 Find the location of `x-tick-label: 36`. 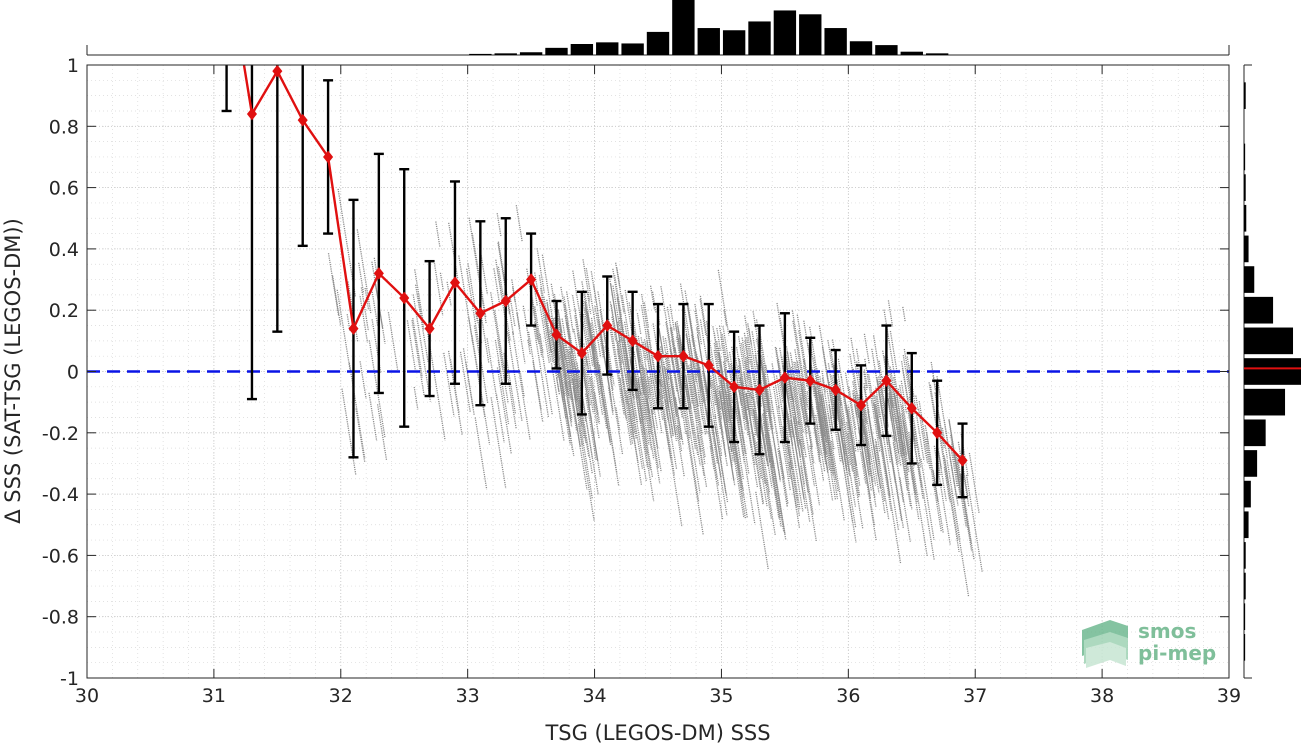

x-tick-label: 36 is located at coordinates (848, 696).